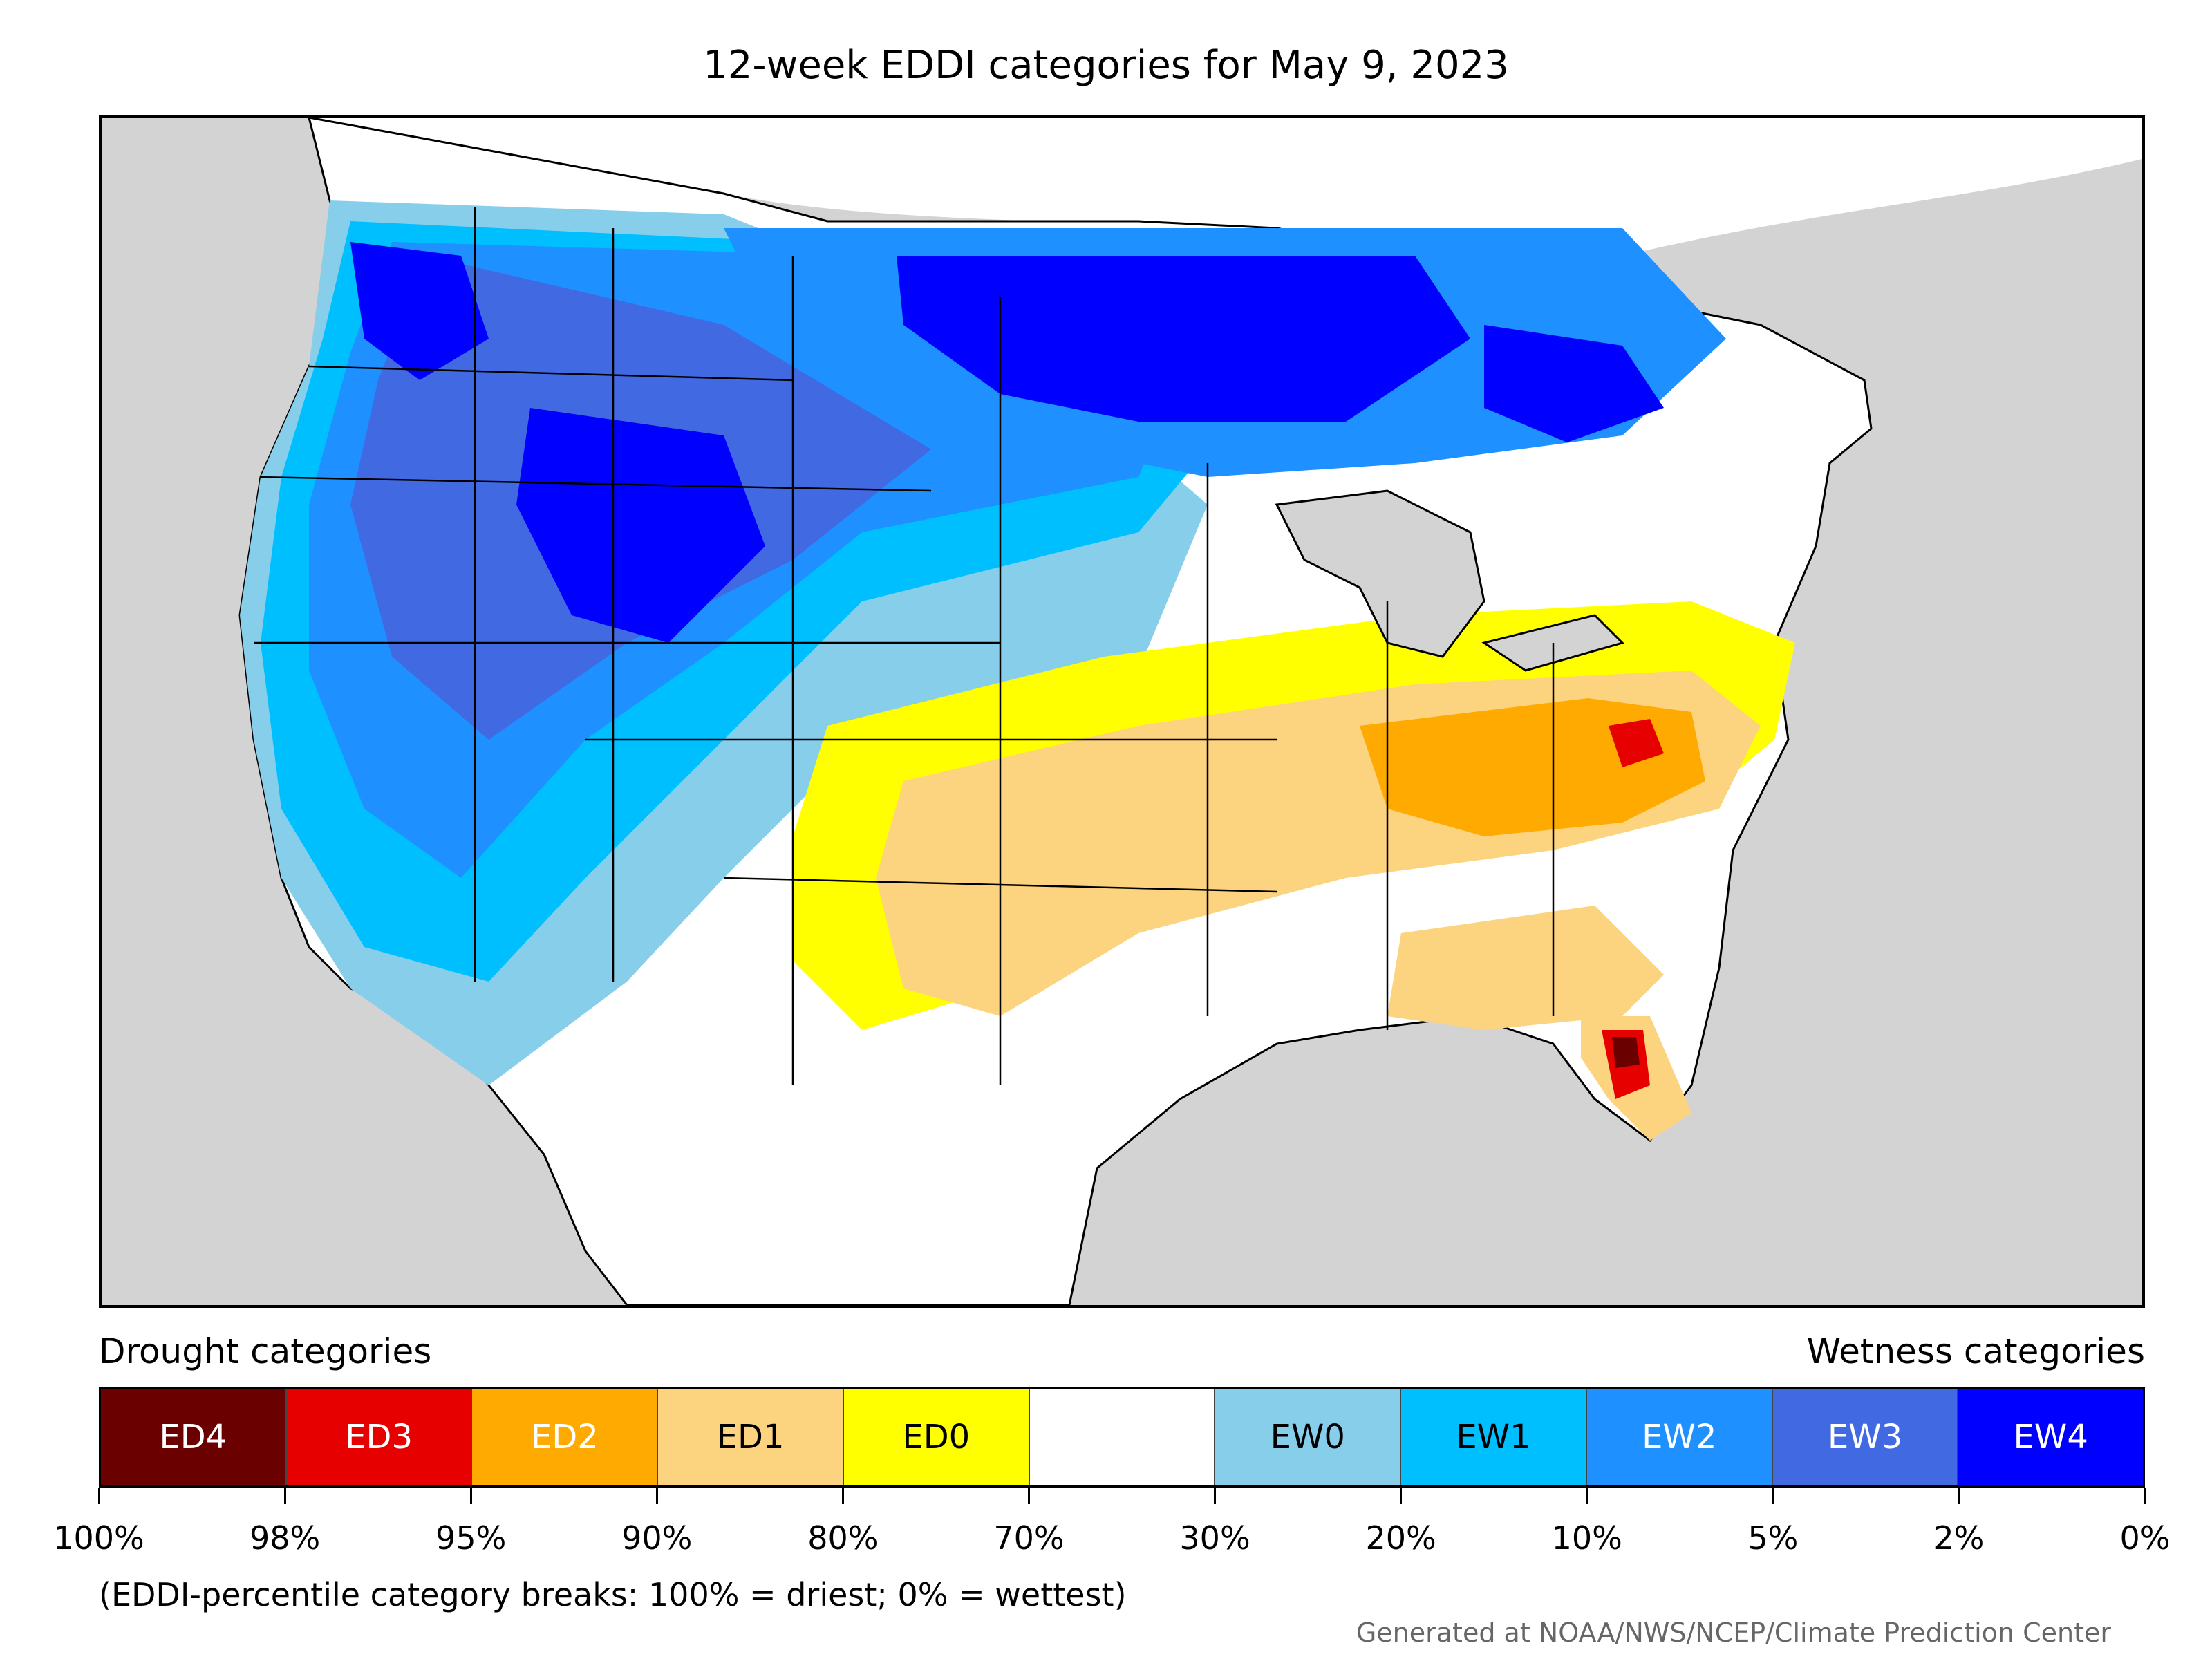 The width and height of the screenshot is (2212, 1659). I want to click on legend-swatch-ed4: ED4, so click(194, 1437).